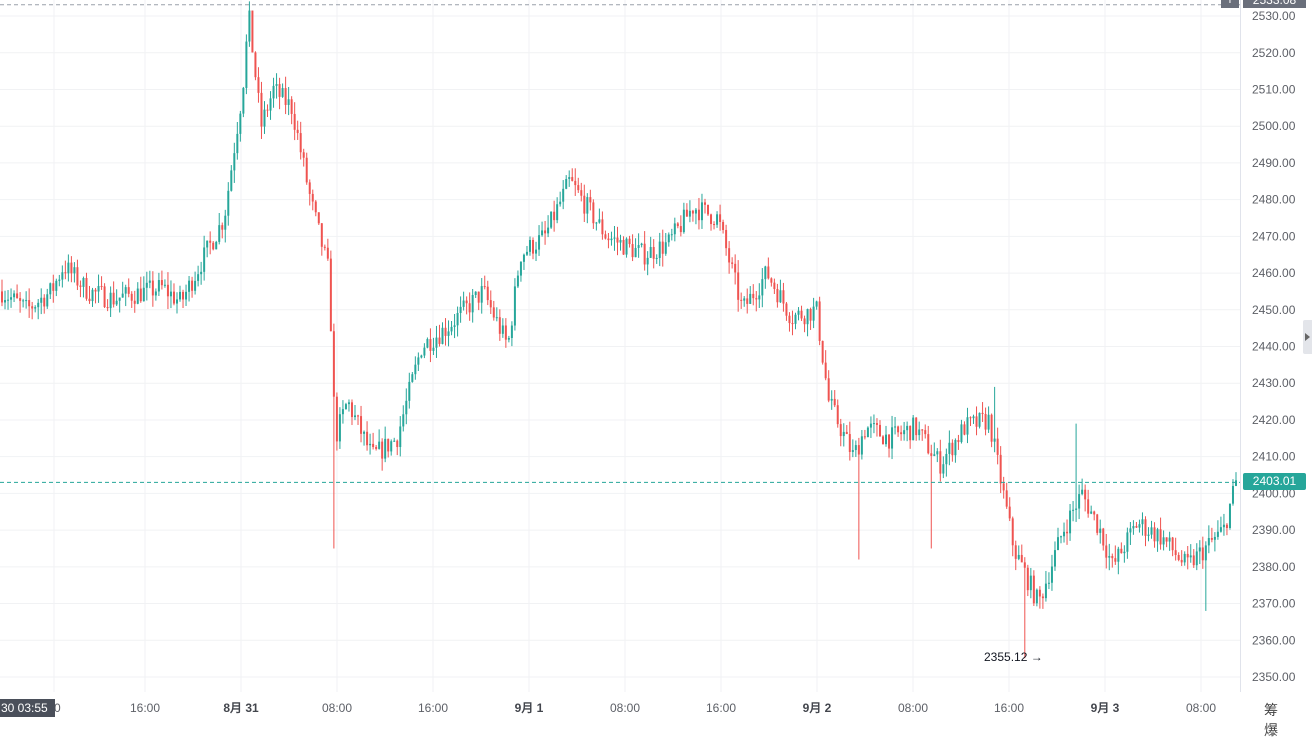  What do you see at coordinates (145, 708) in the screenshot?
I see `x-tick-label: 16:00` at bounding box center [145, 708].